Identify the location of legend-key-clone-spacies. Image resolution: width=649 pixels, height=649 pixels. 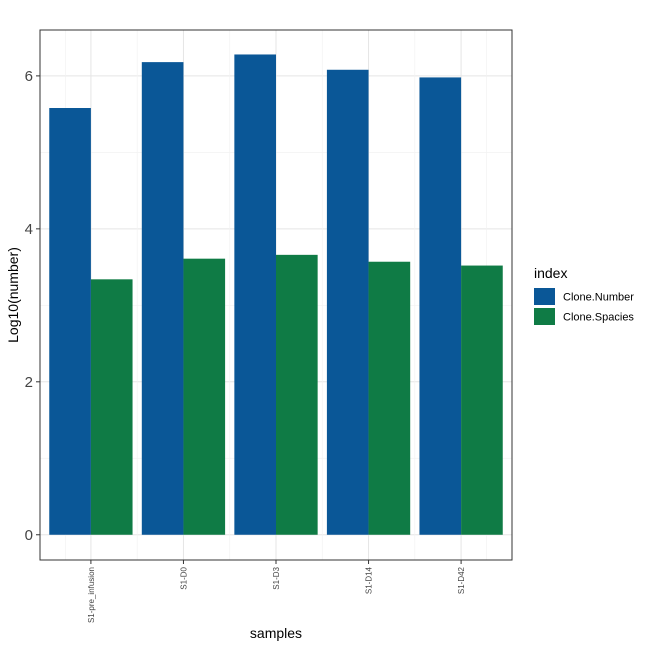
(544, 316).